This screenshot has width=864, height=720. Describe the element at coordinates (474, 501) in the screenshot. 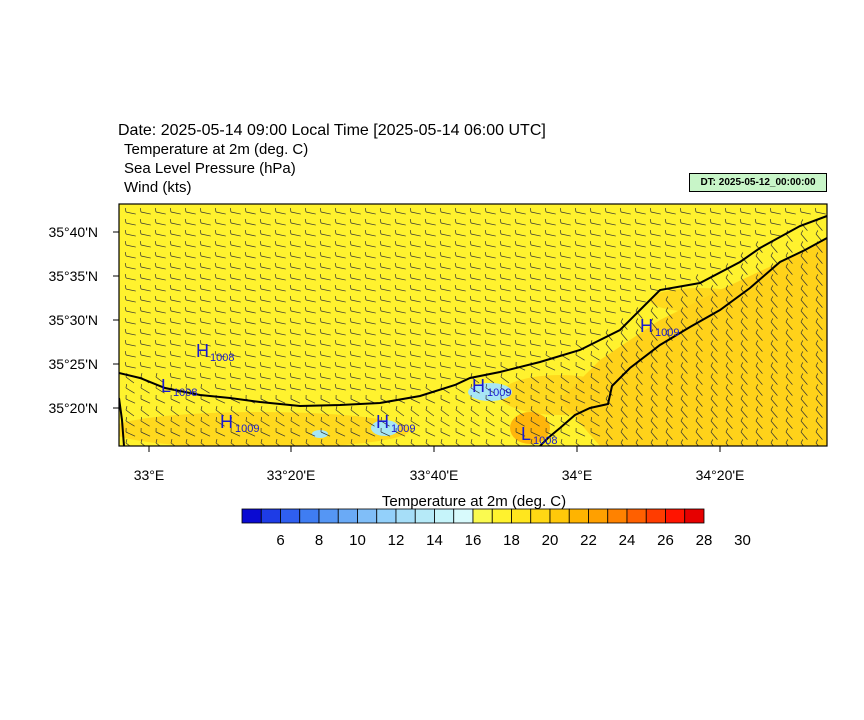

I see `colorbar-title: Temperature at 2m (deg. C)` at that location.